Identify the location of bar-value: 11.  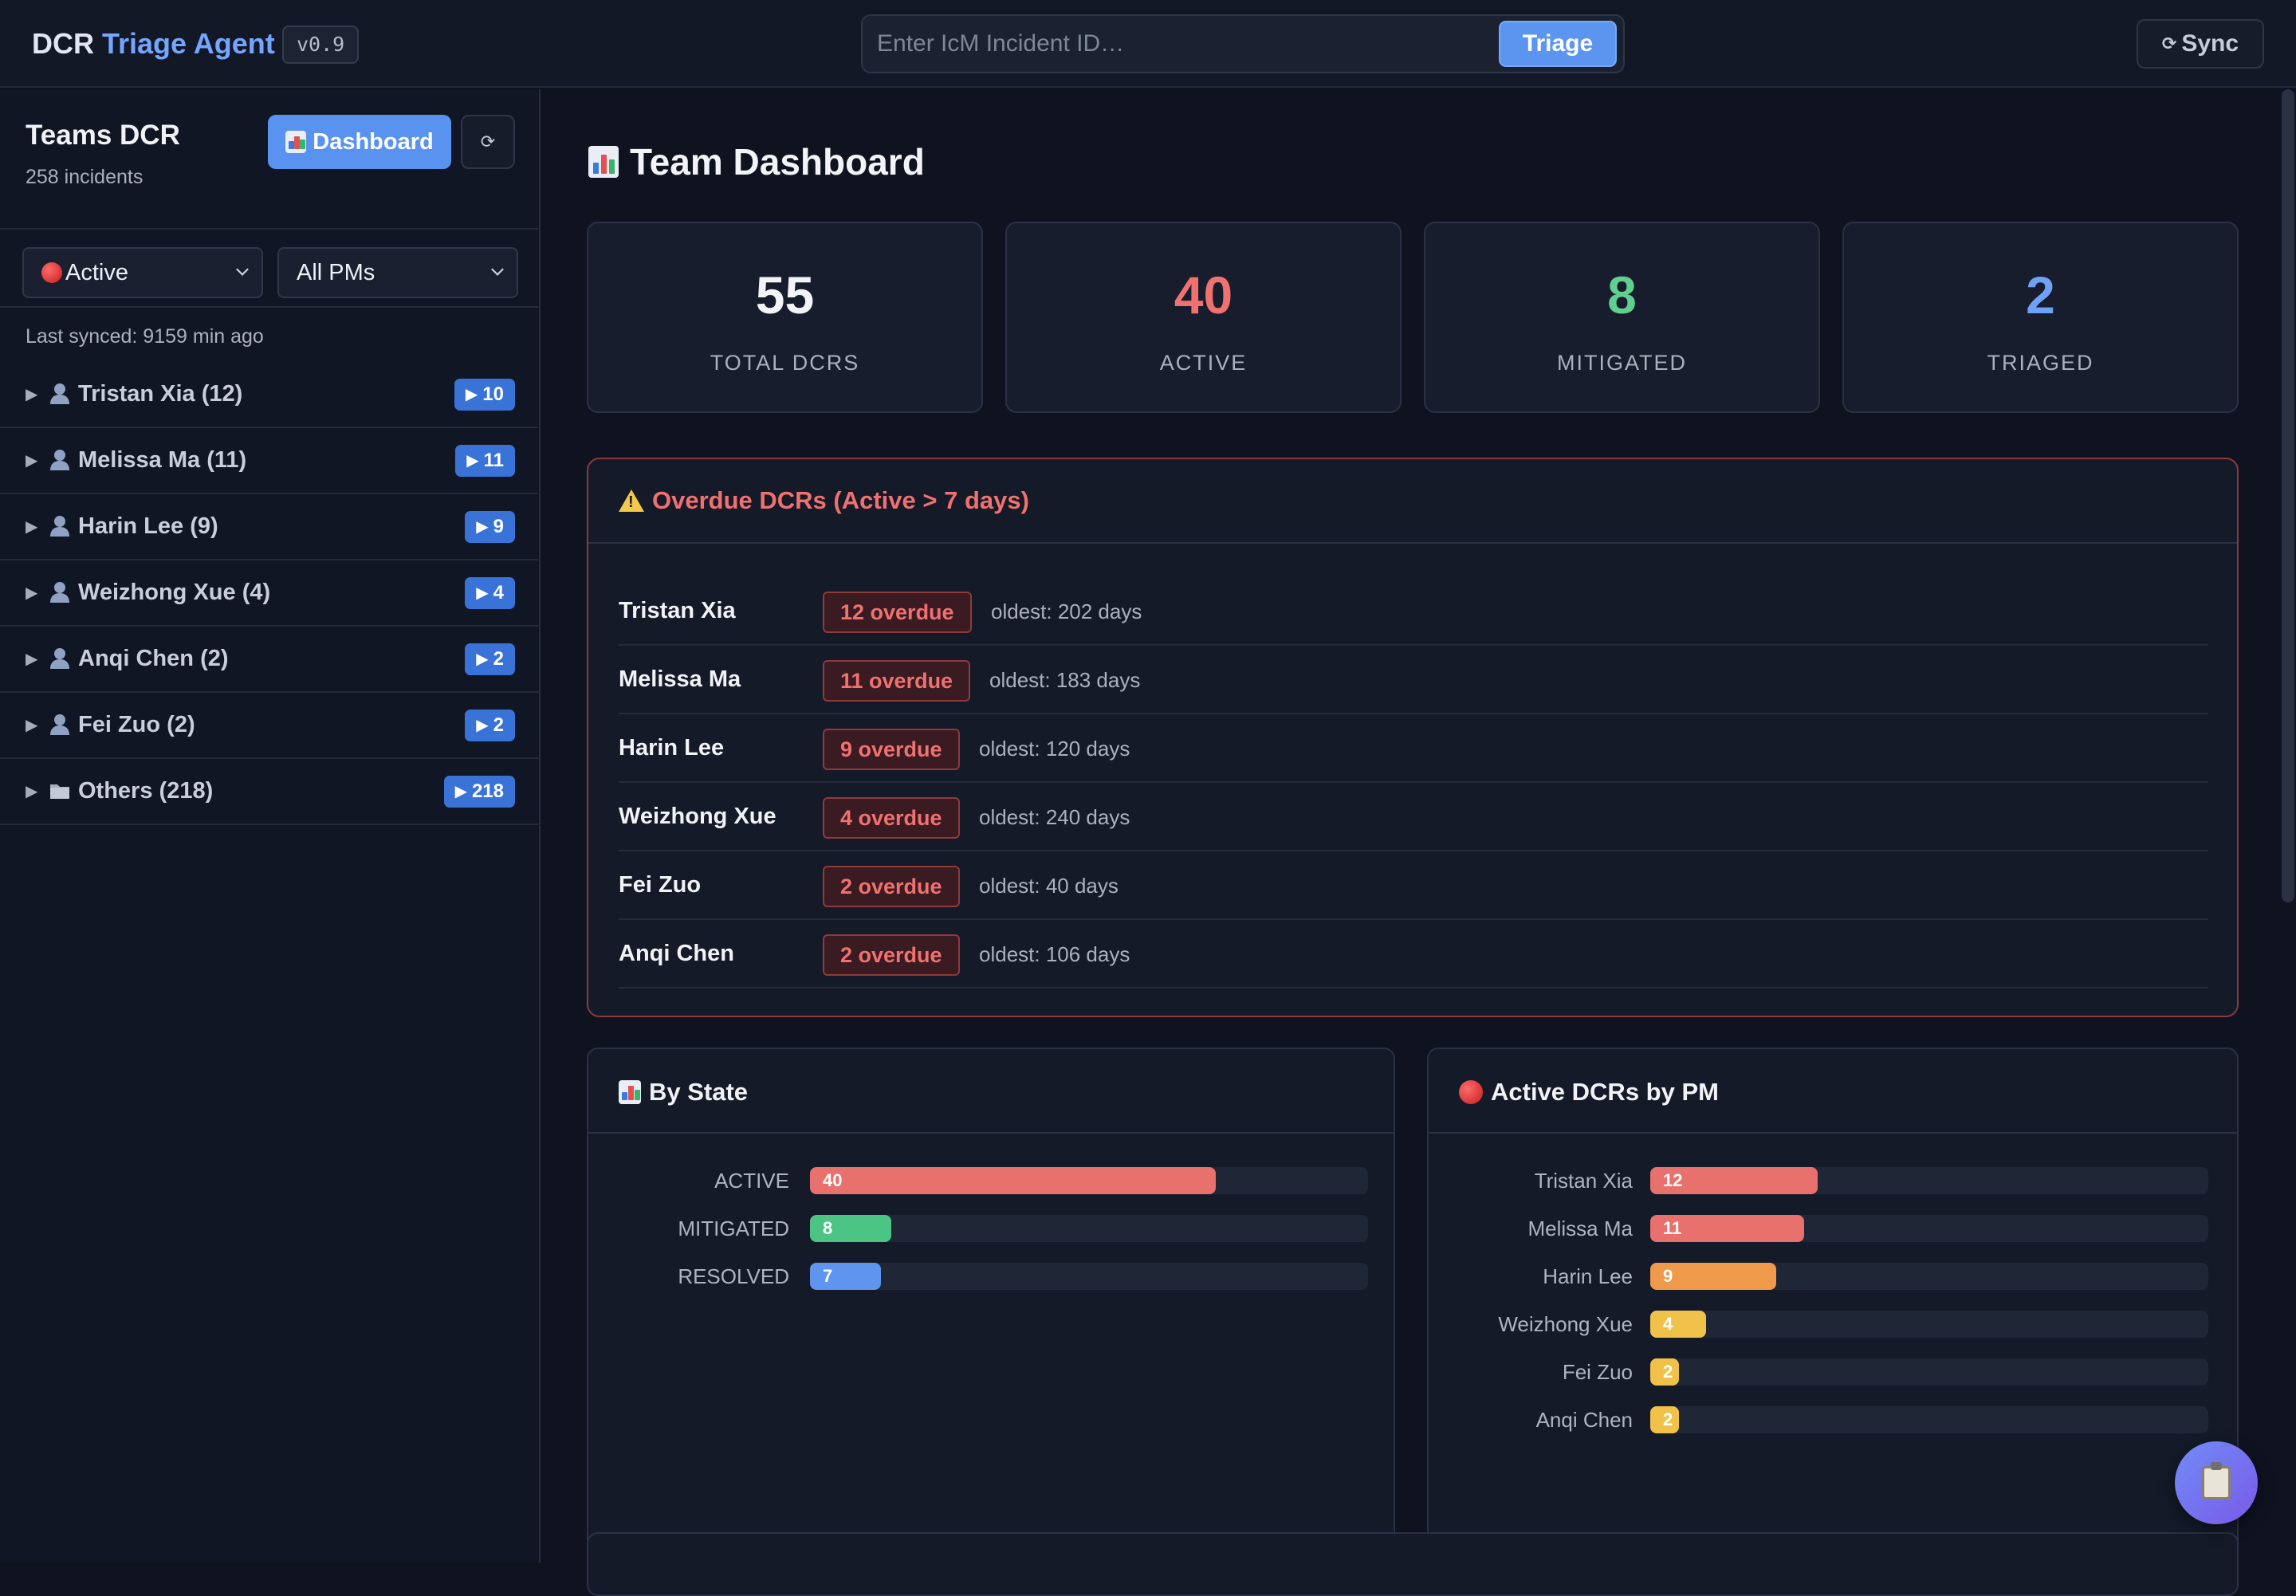
(1672, 1228).